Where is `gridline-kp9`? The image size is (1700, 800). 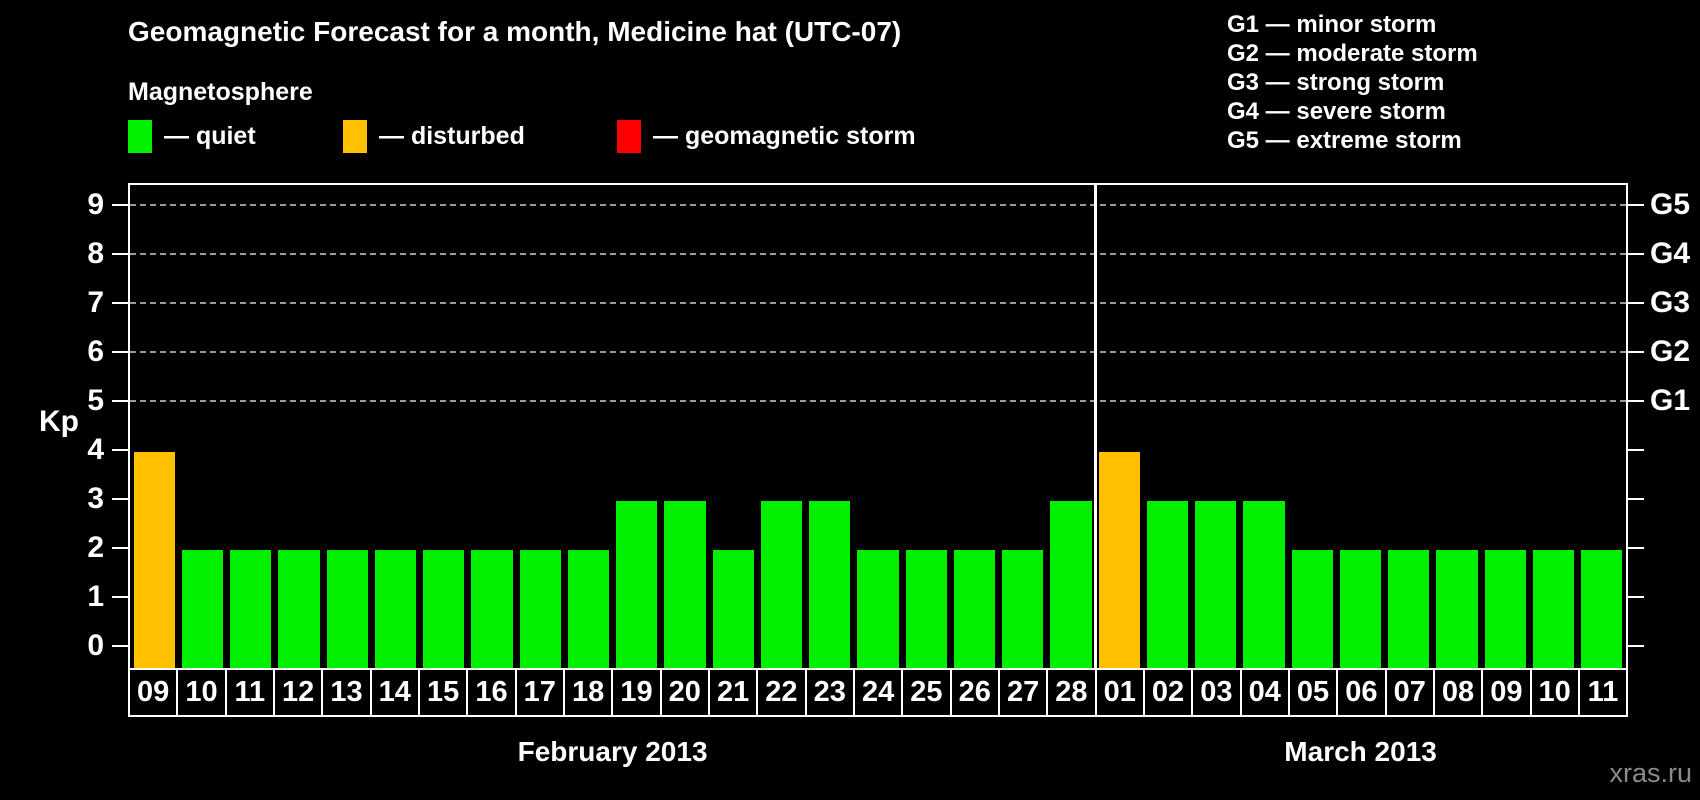 gridline-kp9 is located at coordinates (878, 204).